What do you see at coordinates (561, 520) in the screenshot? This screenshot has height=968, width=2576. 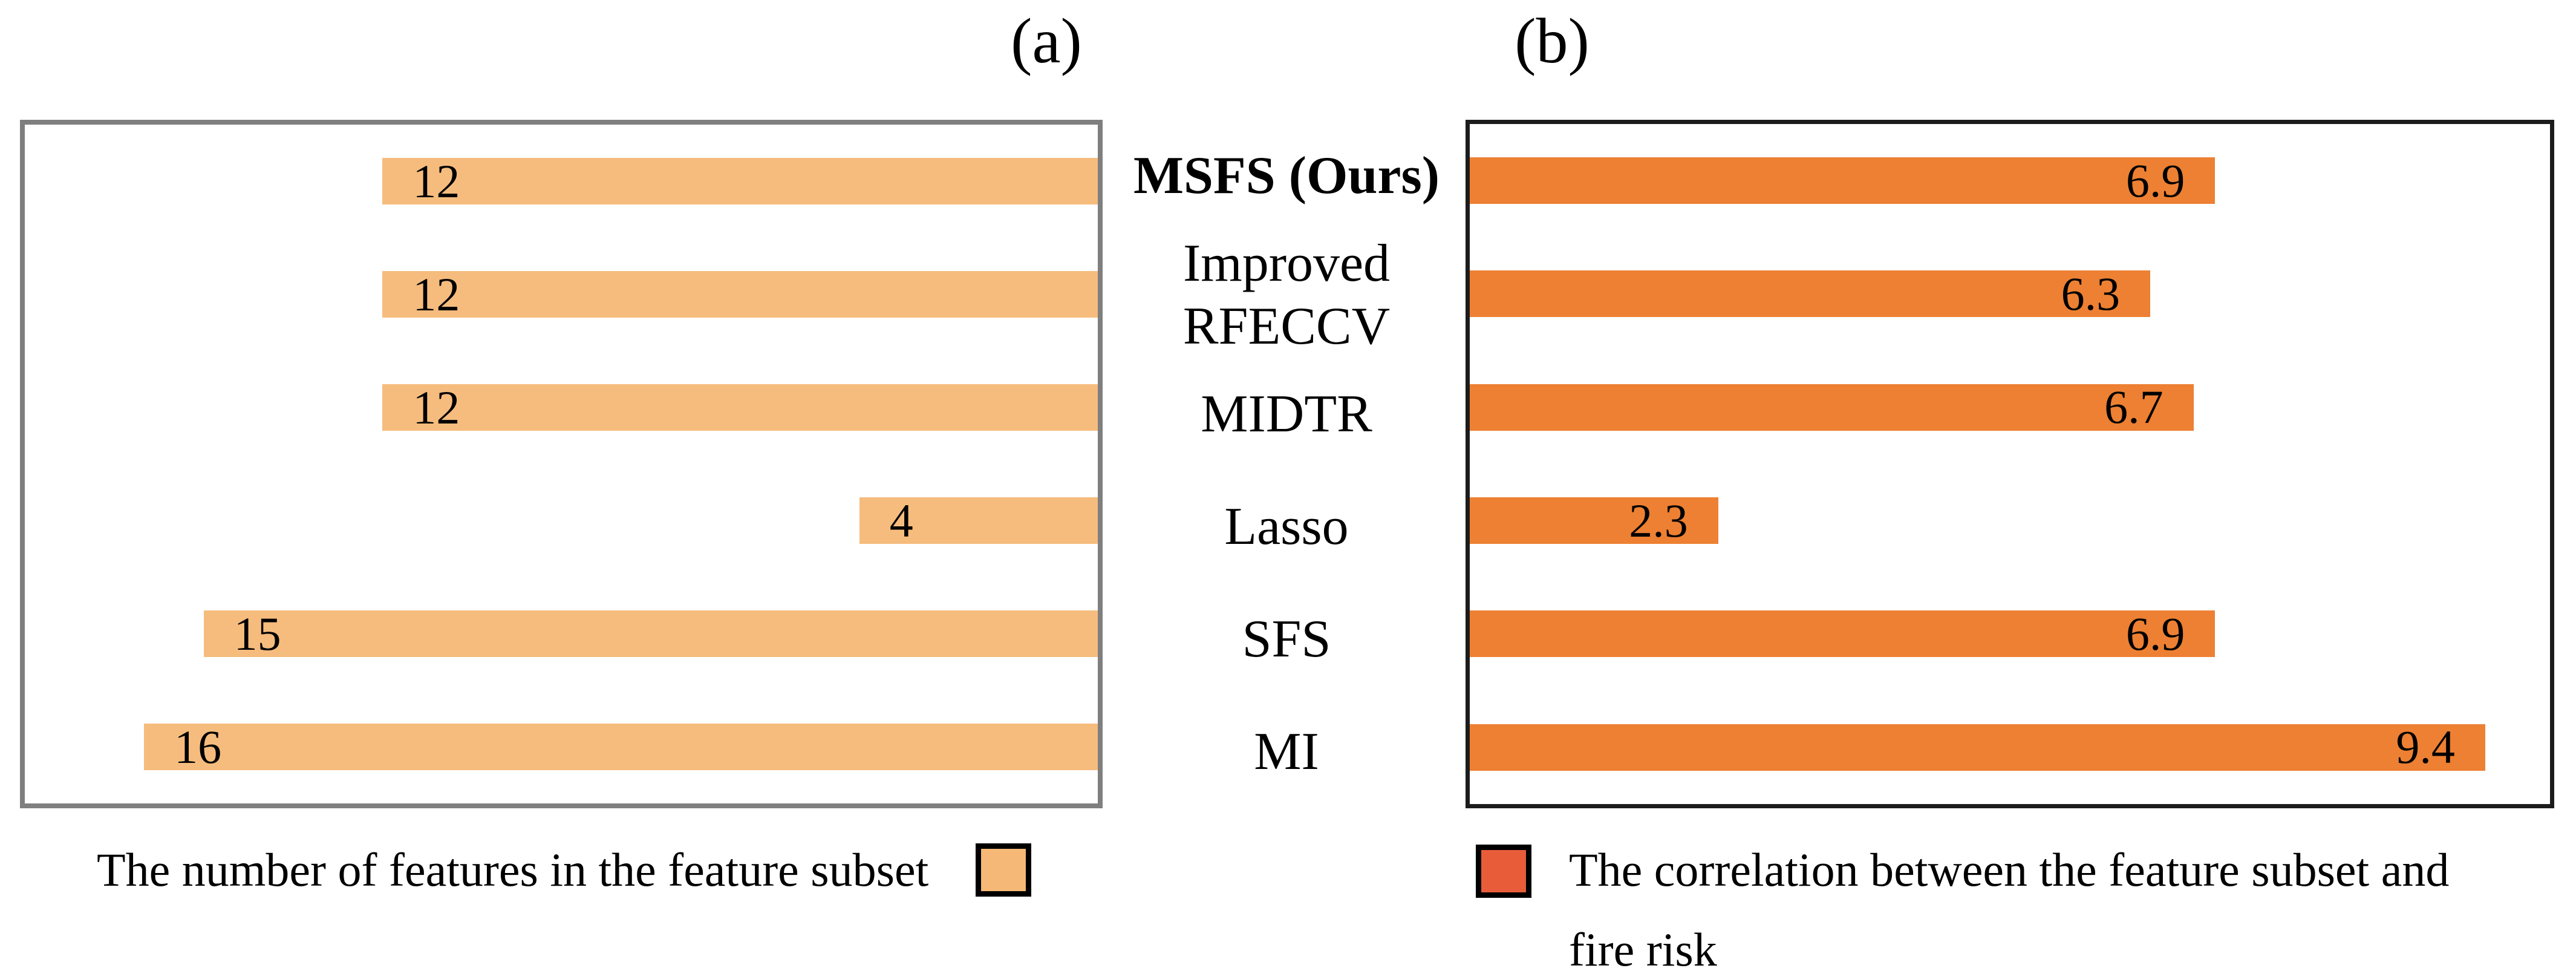 I see `chart-row: 4` at bounding box center [561, 520].